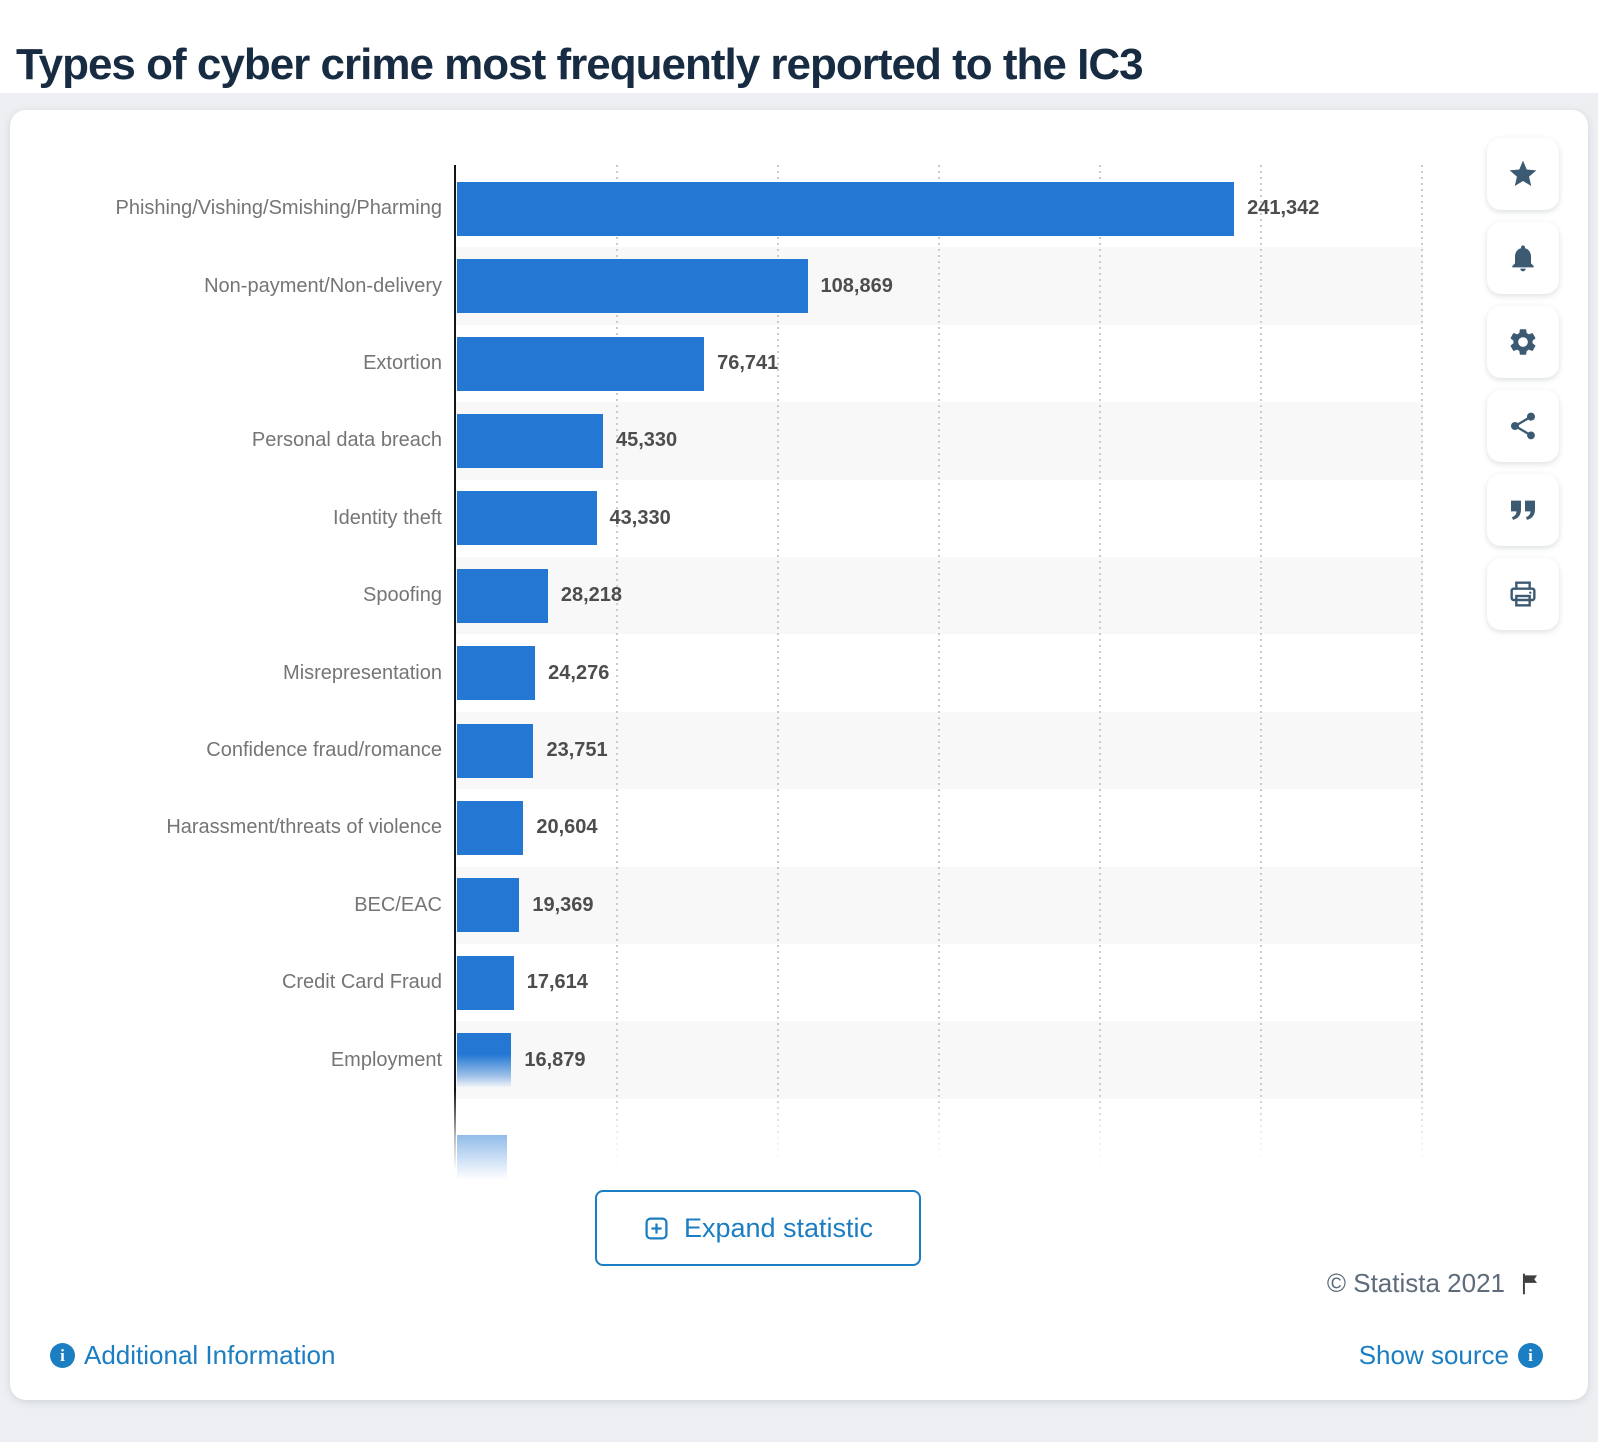 This screenshot has height=1442, width=1598. I want to click on category-label: Extortion, so click(402, 362).